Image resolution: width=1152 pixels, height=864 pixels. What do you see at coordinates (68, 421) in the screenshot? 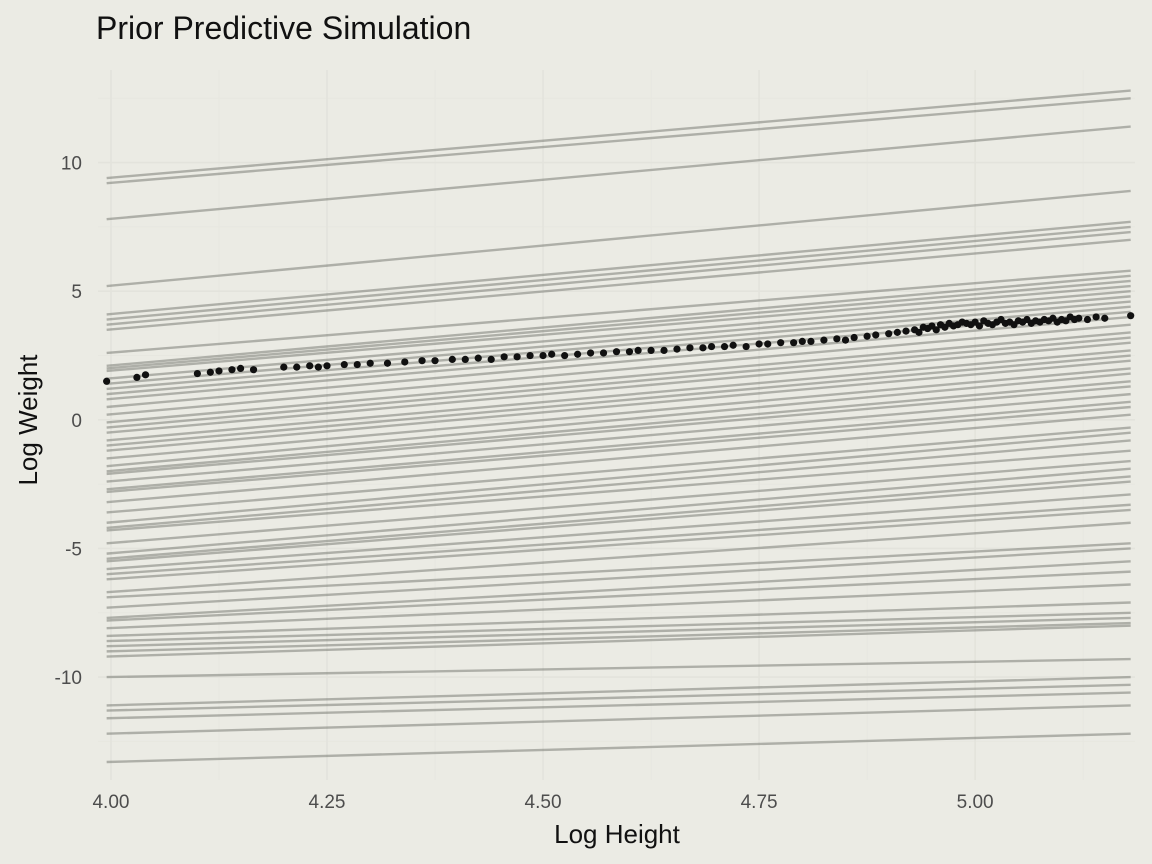
I see `y-tick-labels: -10 -5 0 5 10` at bounding box center [68, 421].